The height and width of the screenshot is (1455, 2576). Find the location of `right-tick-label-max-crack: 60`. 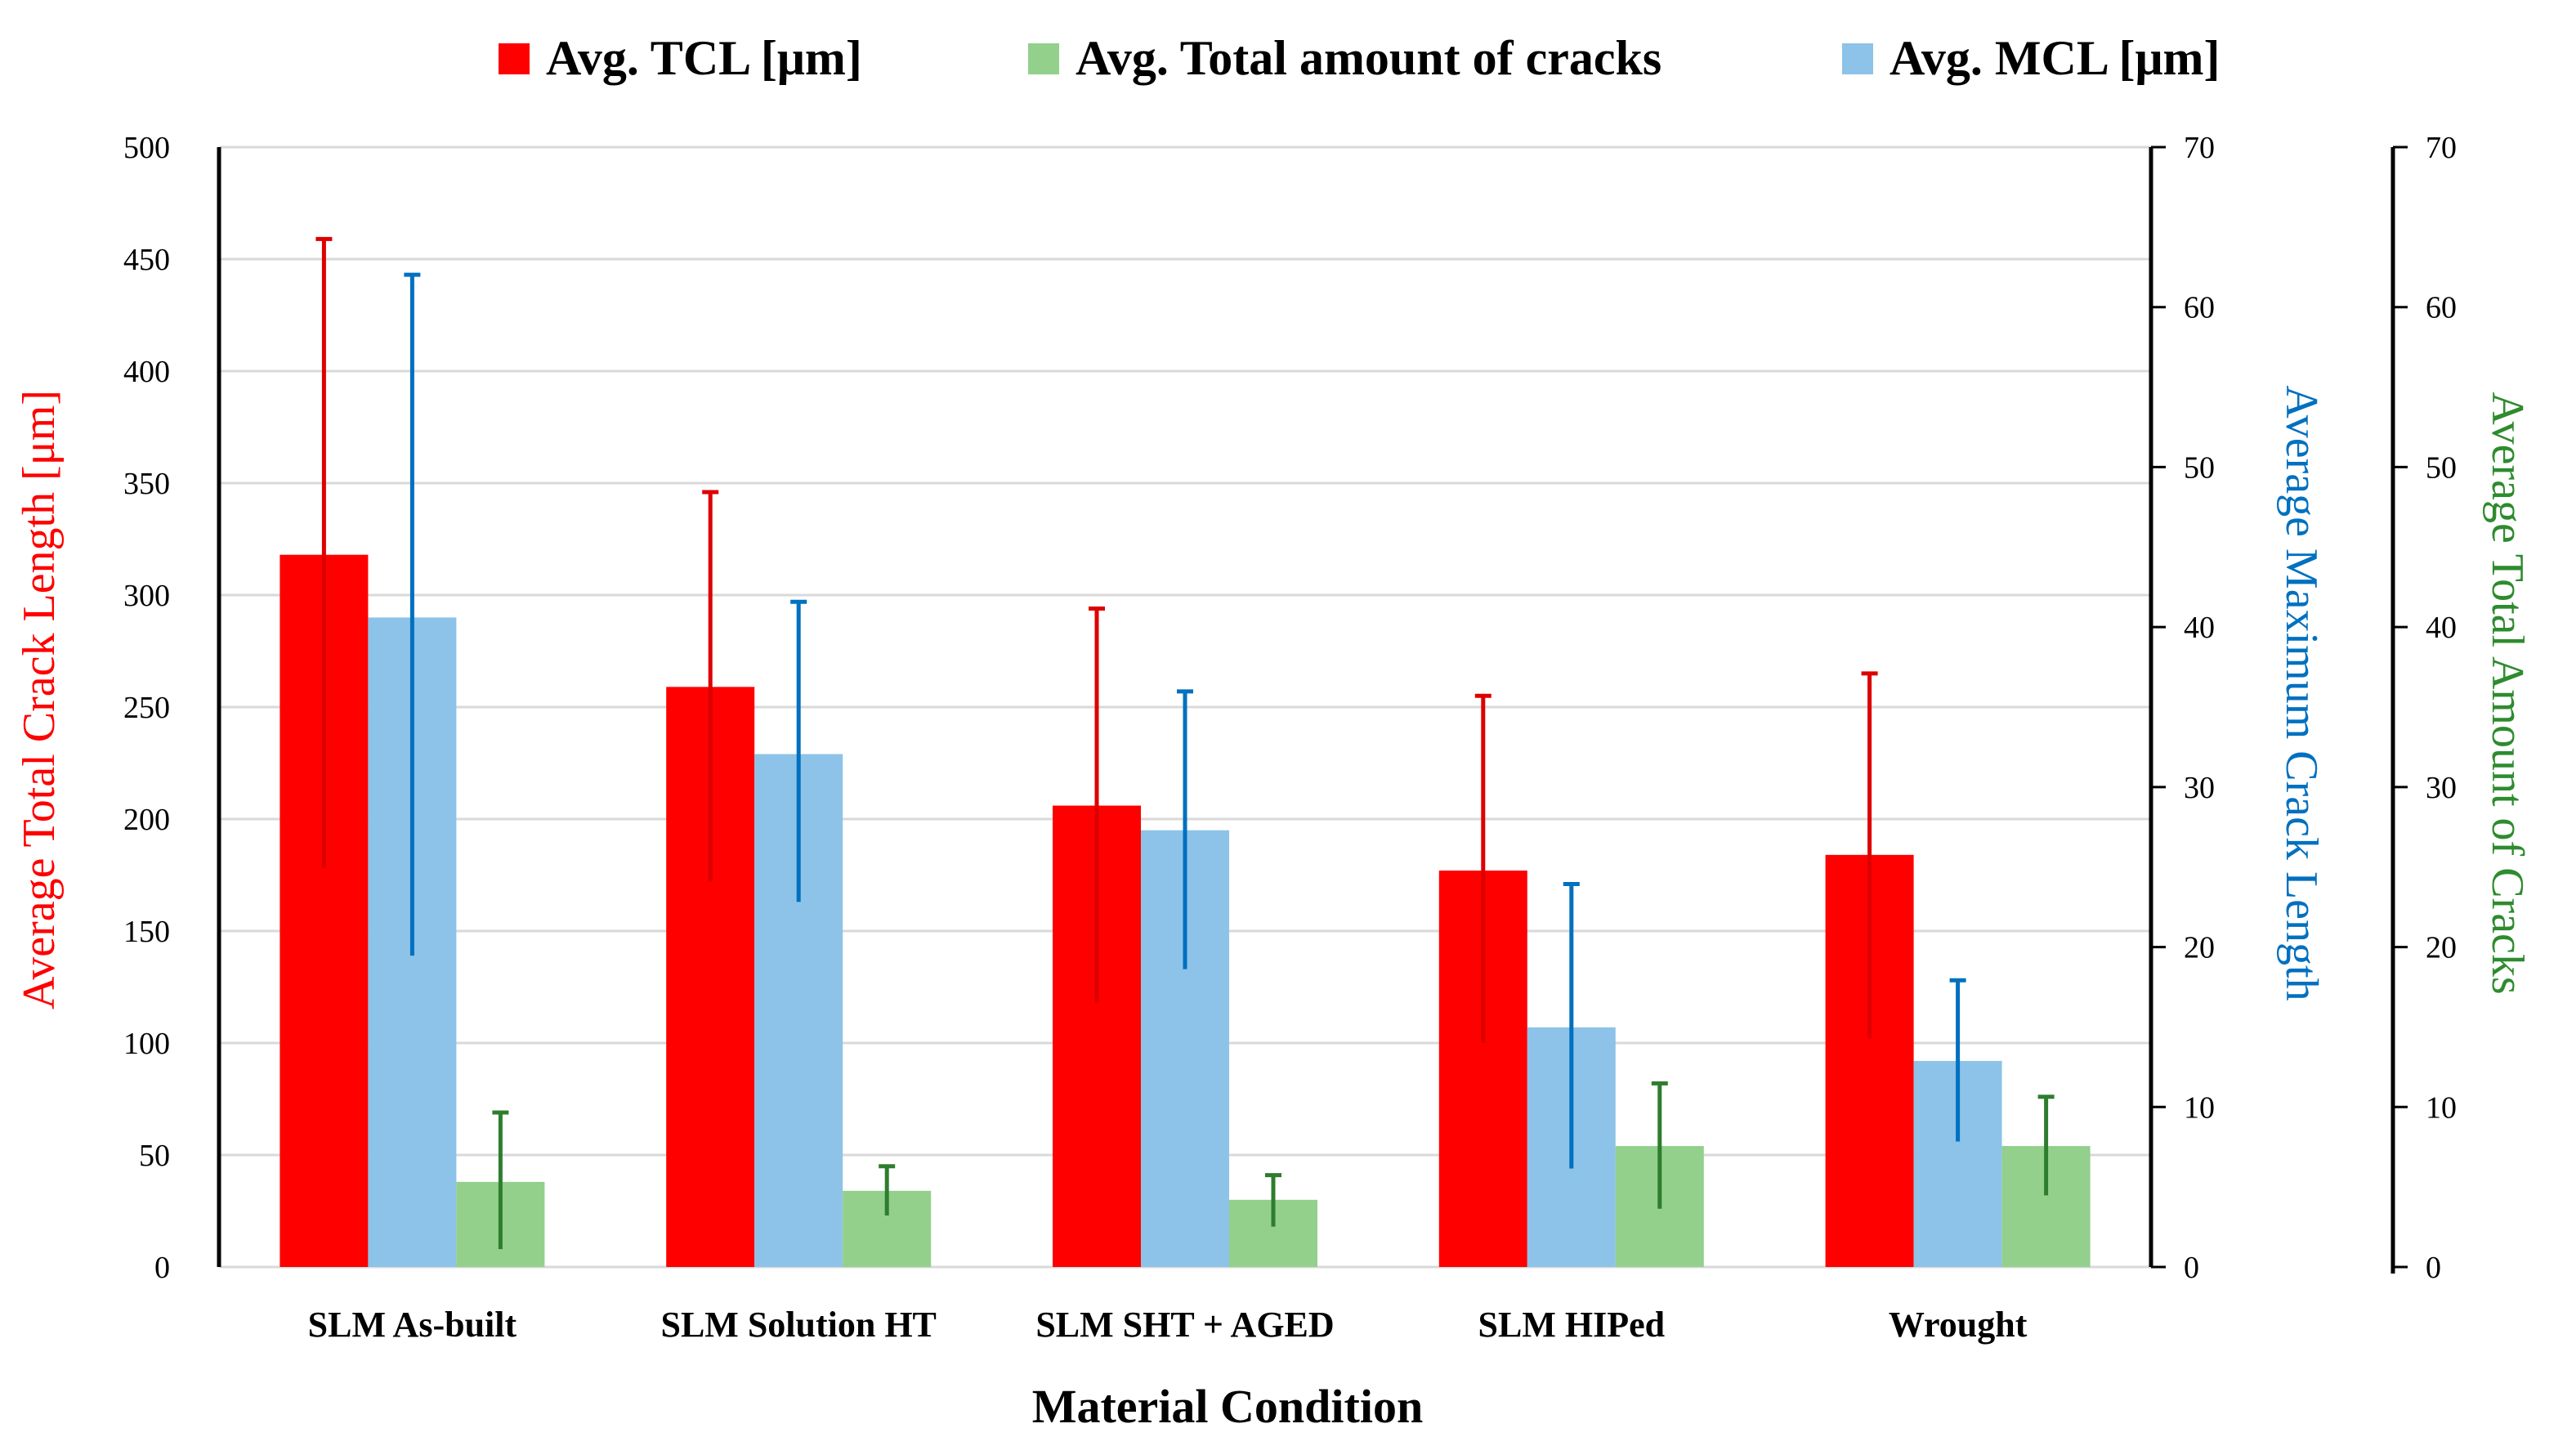

right-tick-label-max-crack: 60 is located at coordinates (2199, 308).